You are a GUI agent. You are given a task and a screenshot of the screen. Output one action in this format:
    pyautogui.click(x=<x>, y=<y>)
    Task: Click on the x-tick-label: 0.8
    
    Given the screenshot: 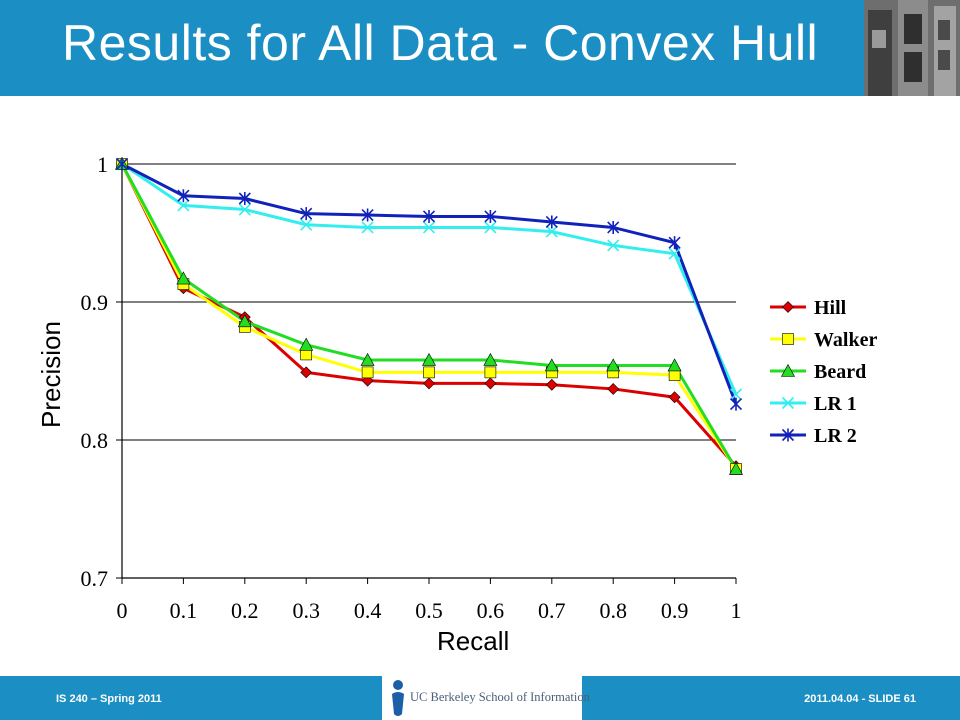 What is the action you would take?
    pyautogui.click(x=613, y=610)
    